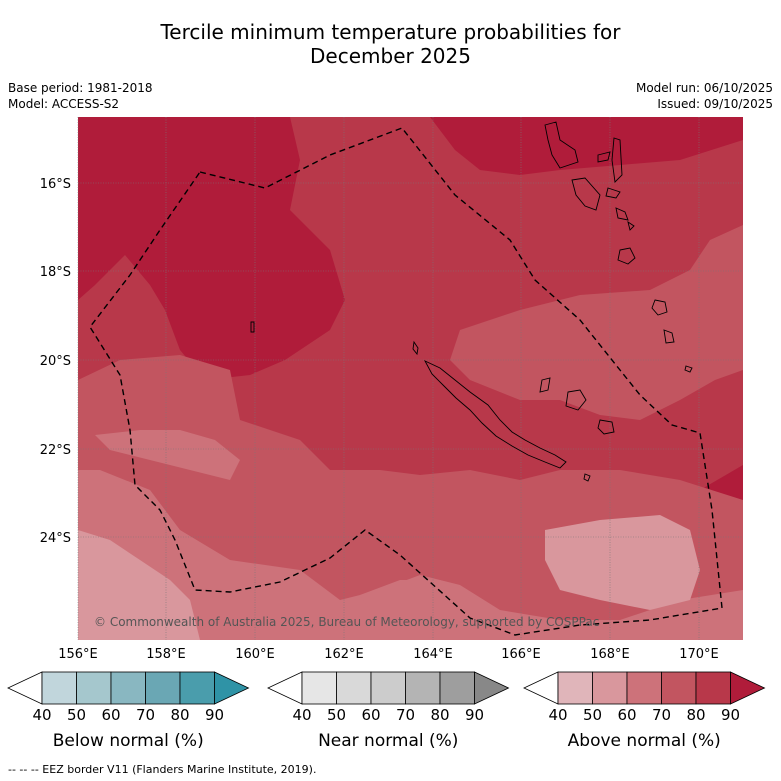  Describe the element at coordinates (610, 654) in the screenshot. I see `lon-tick: 168°E` at that location.